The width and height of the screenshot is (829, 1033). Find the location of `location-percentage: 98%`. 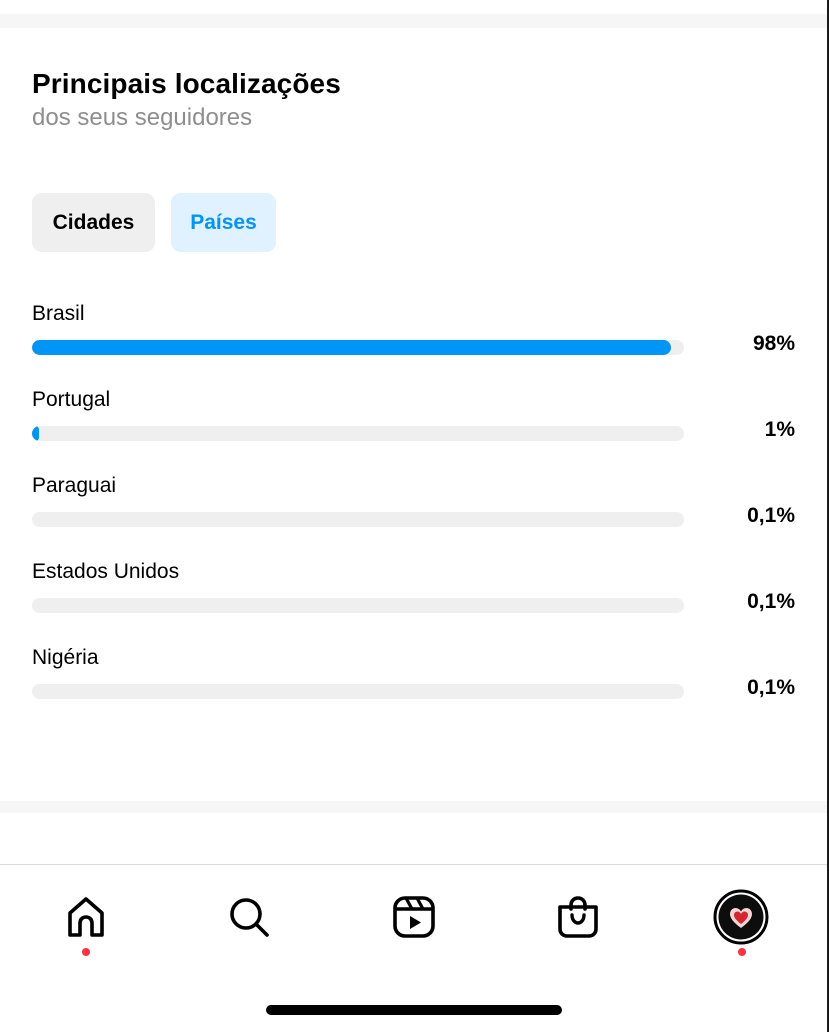

location-percentage: 98% is located at coordinates (773, 343).